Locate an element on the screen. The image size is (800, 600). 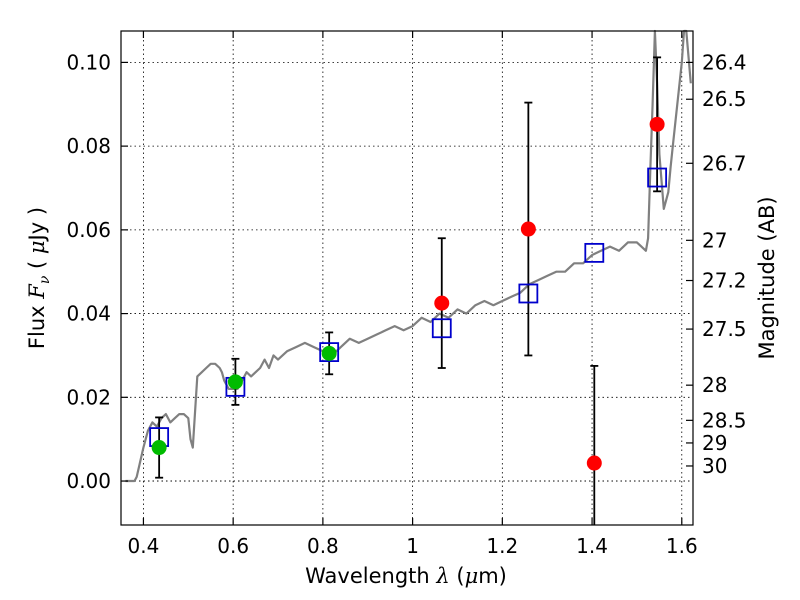
y-axis-ticks: 0.00 0.02 0.04 0.06 0.08 0.10 is located at coordinates (97, 271).